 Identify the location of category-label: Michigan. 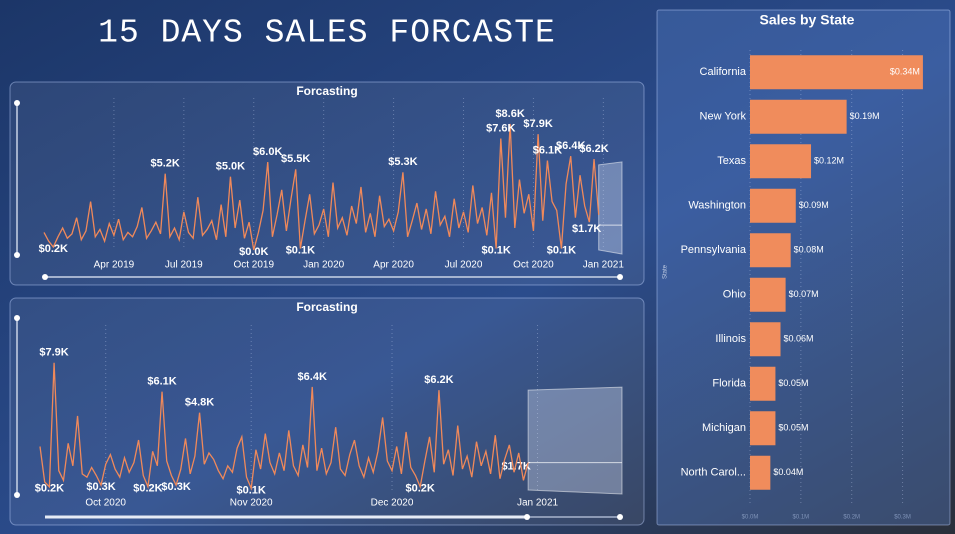
(724, 428).